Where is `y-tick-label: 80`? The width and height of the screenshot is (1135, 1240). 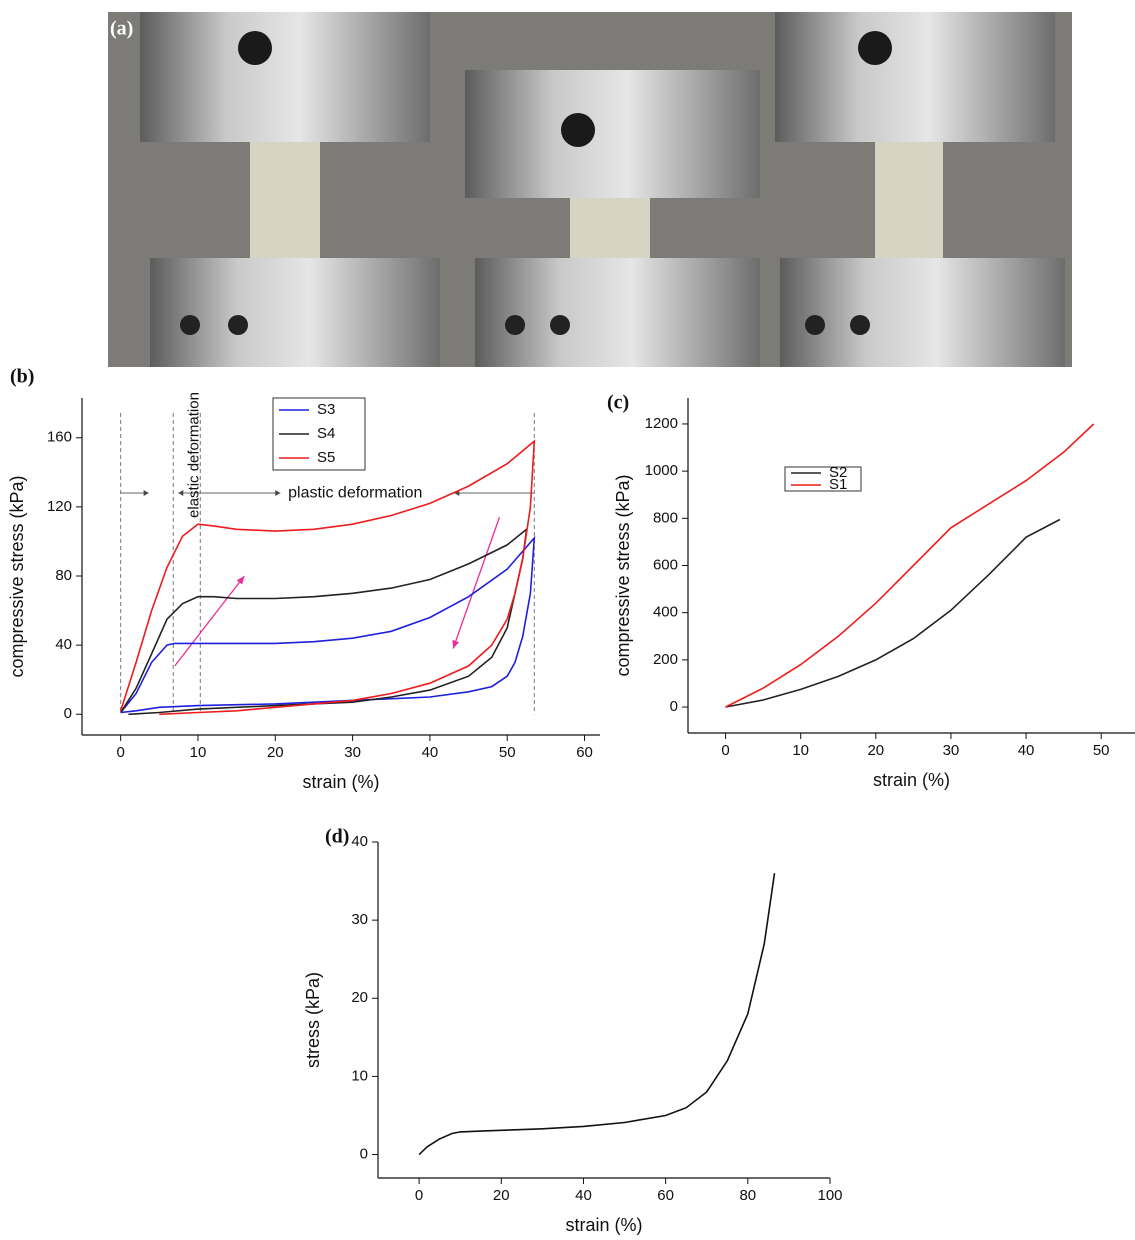 y-tick-label: 80 is located at coordinates (63, 575).